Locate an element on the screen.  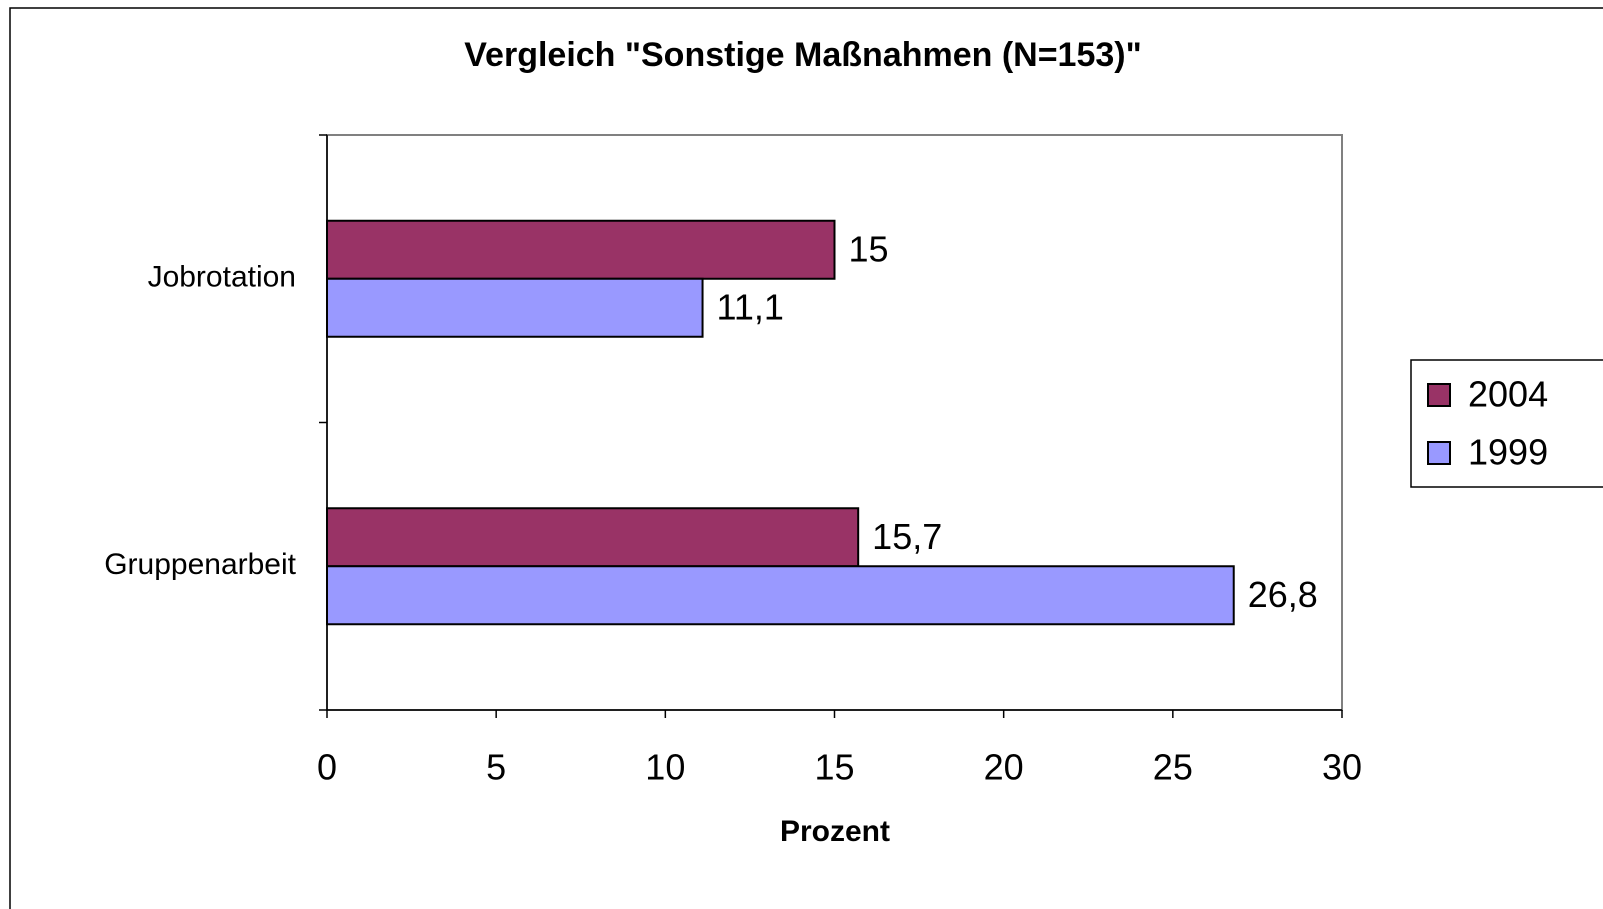
value-label: 15 is located at coordinates (869, 248).